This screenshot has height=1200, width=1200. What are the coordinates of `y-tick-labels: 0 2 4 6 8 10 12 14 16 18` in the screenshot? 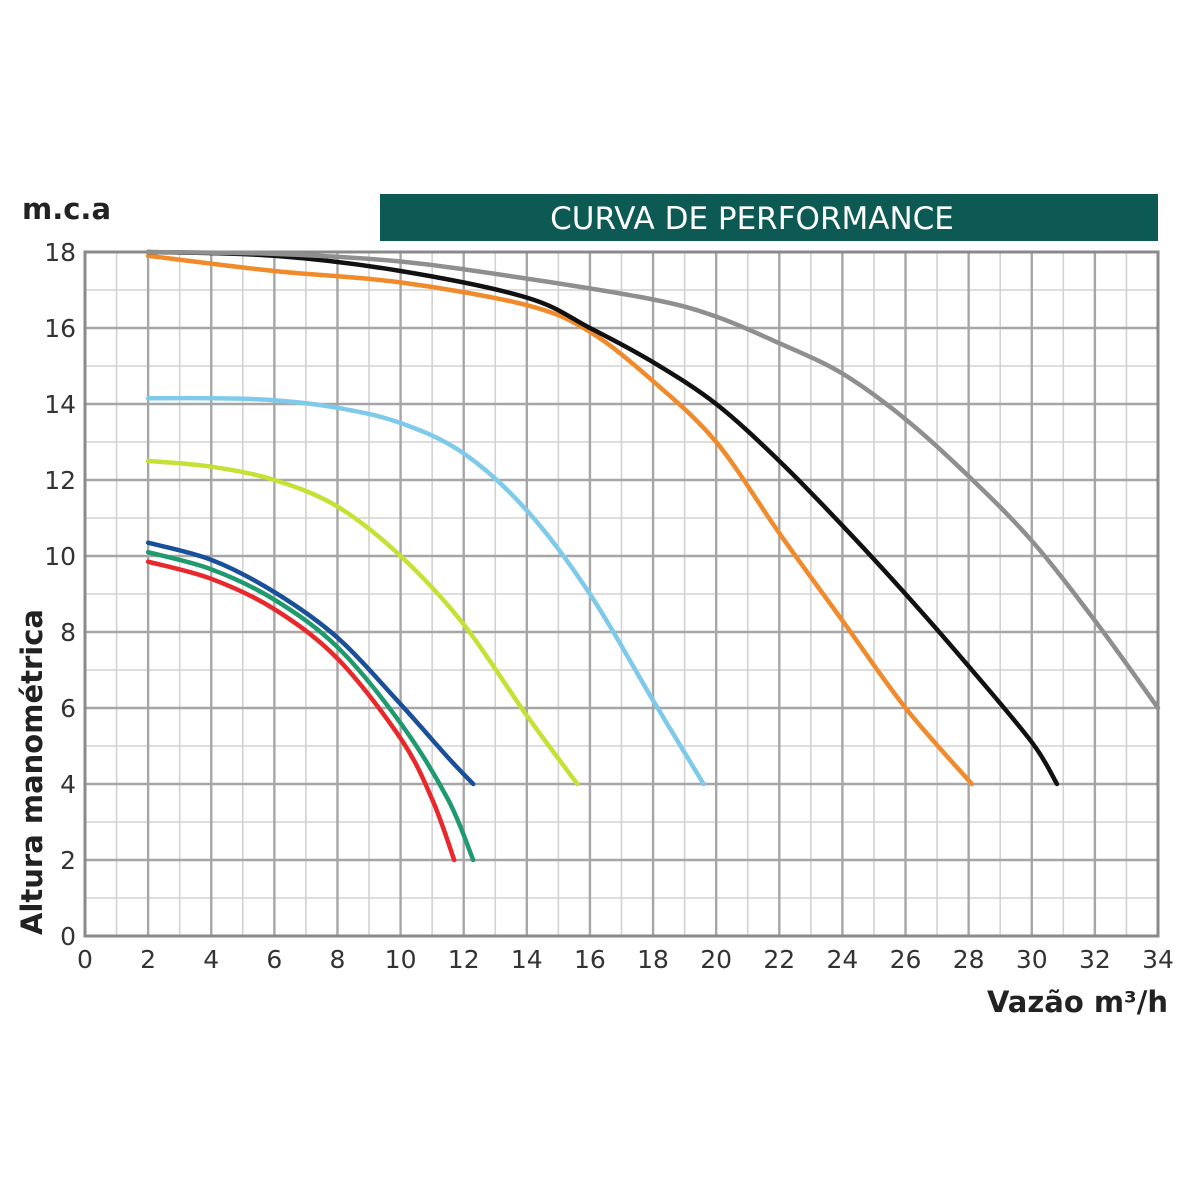 It's located at (60, 594).